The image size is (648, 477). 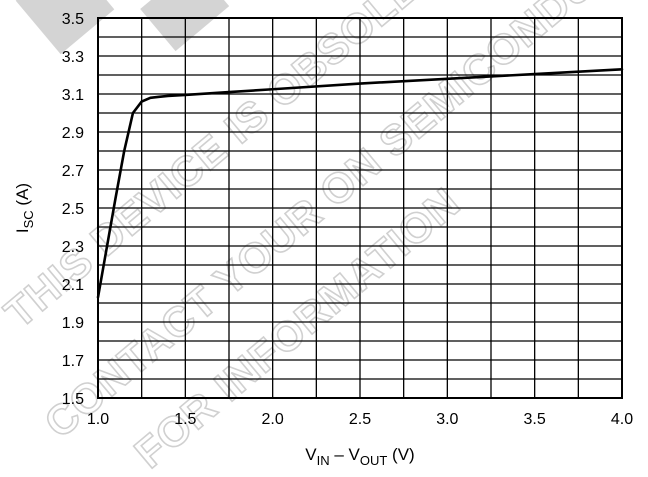 I want to click on y-tick-label: 3.3, so click(x=73, y=57).